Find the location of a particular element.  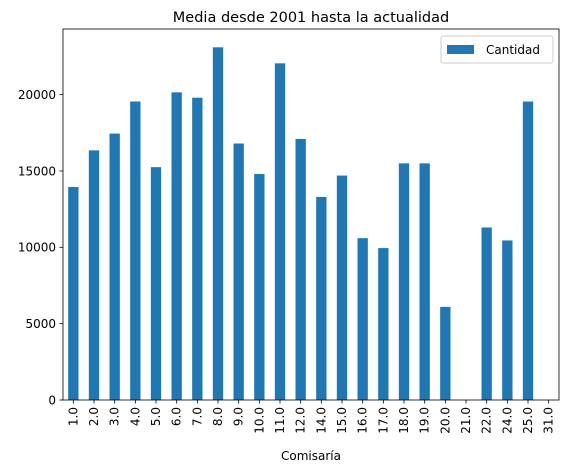

x-tick-label: 17.0 is located at coordinates (383, 420).